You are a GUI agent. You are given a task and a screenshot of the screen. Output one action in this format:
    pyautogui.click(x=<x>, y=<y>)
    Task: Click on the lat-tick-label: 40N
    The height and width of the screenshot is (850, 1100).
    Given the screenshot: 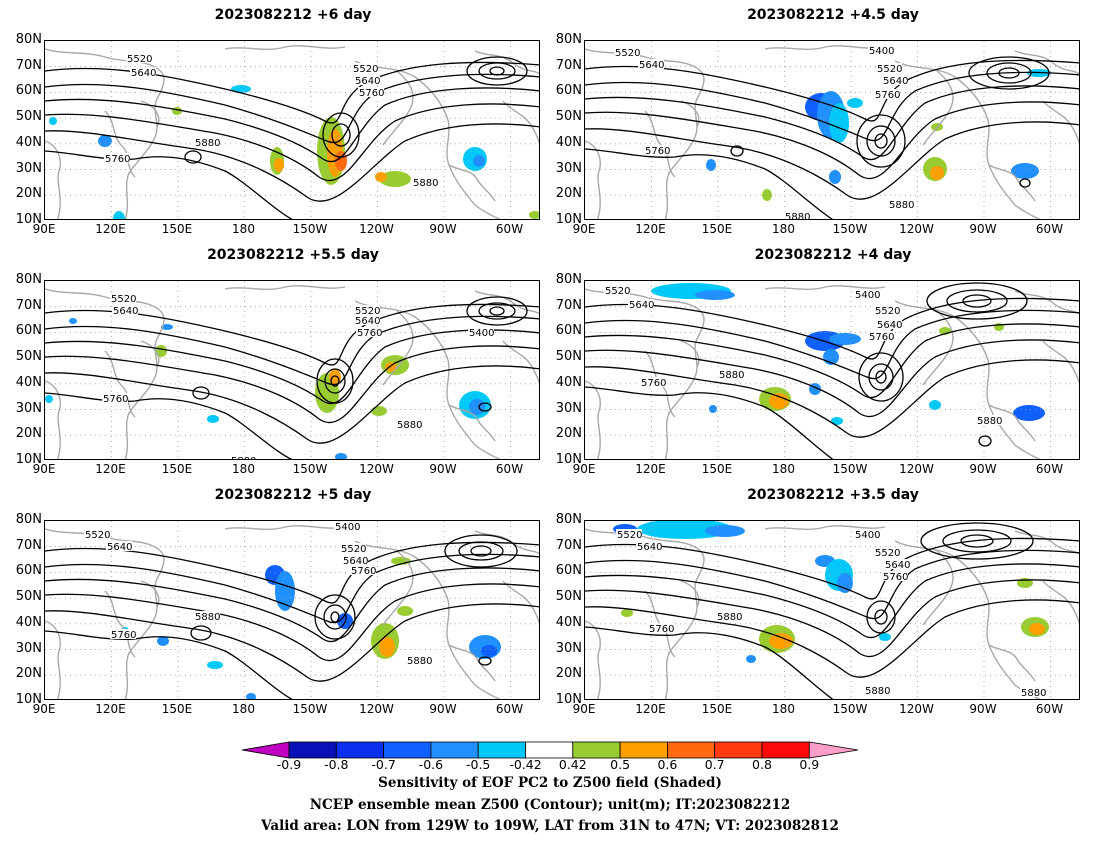 What is the action you would take?
    pyautogui.click(x=28, y=622)
    